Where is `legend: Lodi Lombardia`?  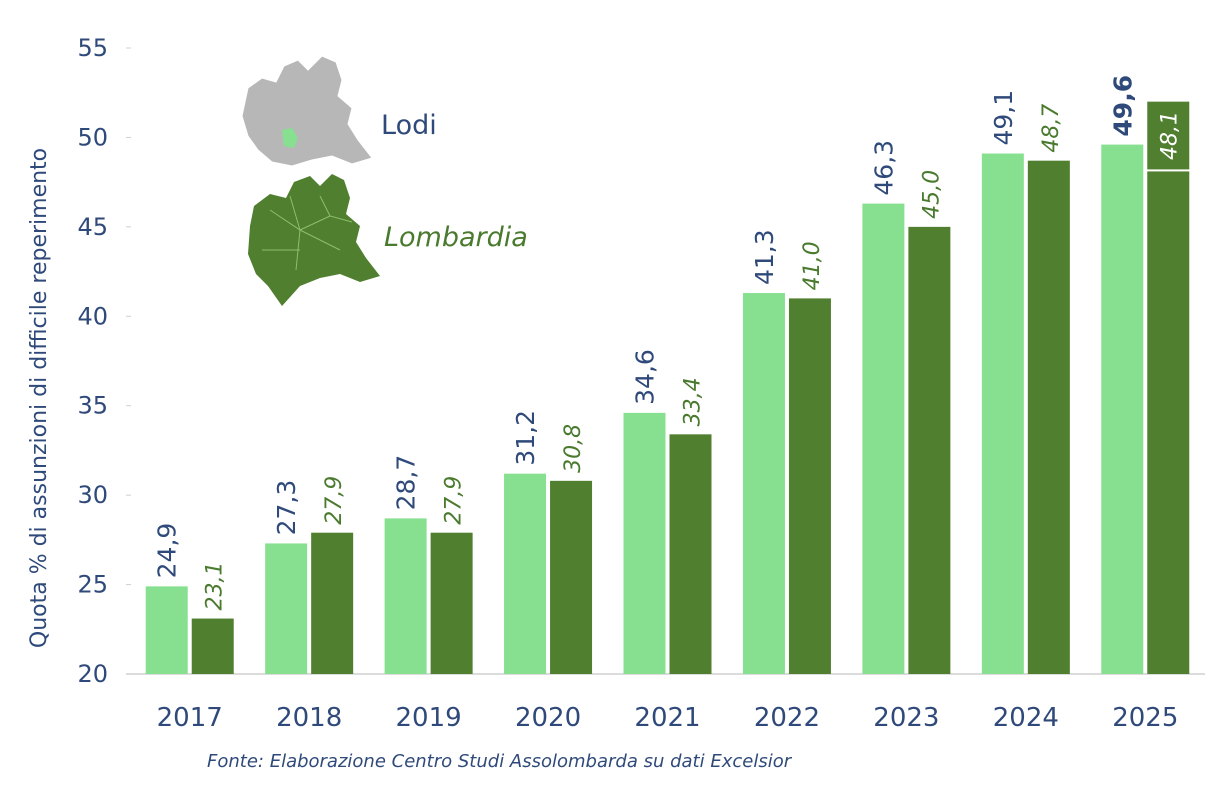
legend: Lodi Lombardia is located at coordinates (384, 180).